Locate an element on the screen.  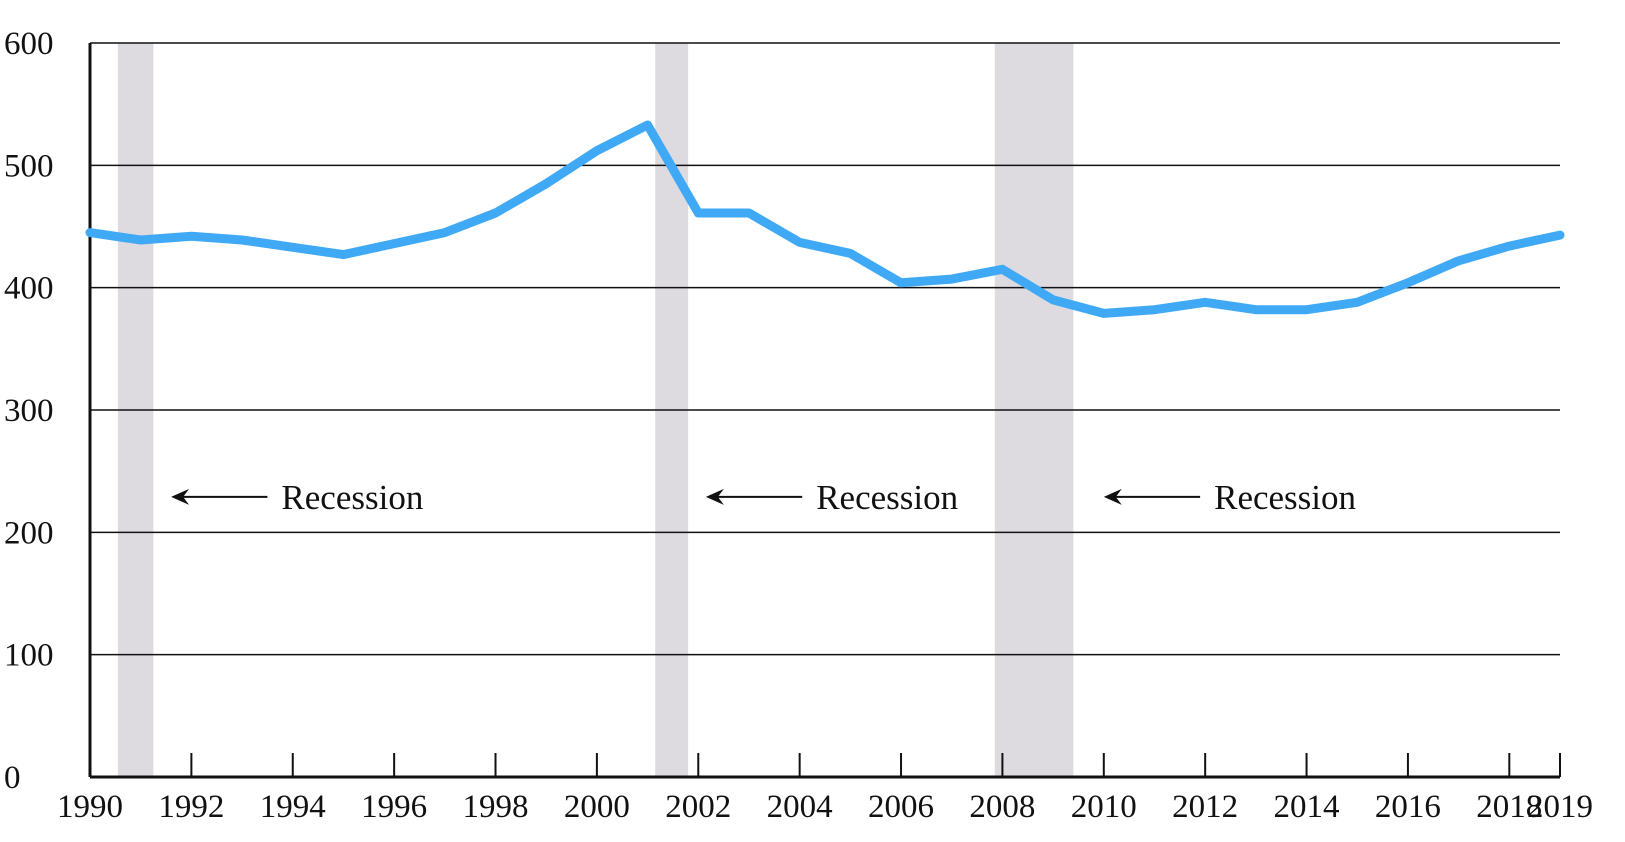
y-tick-label: 0 is located at coordinates (12, 778).